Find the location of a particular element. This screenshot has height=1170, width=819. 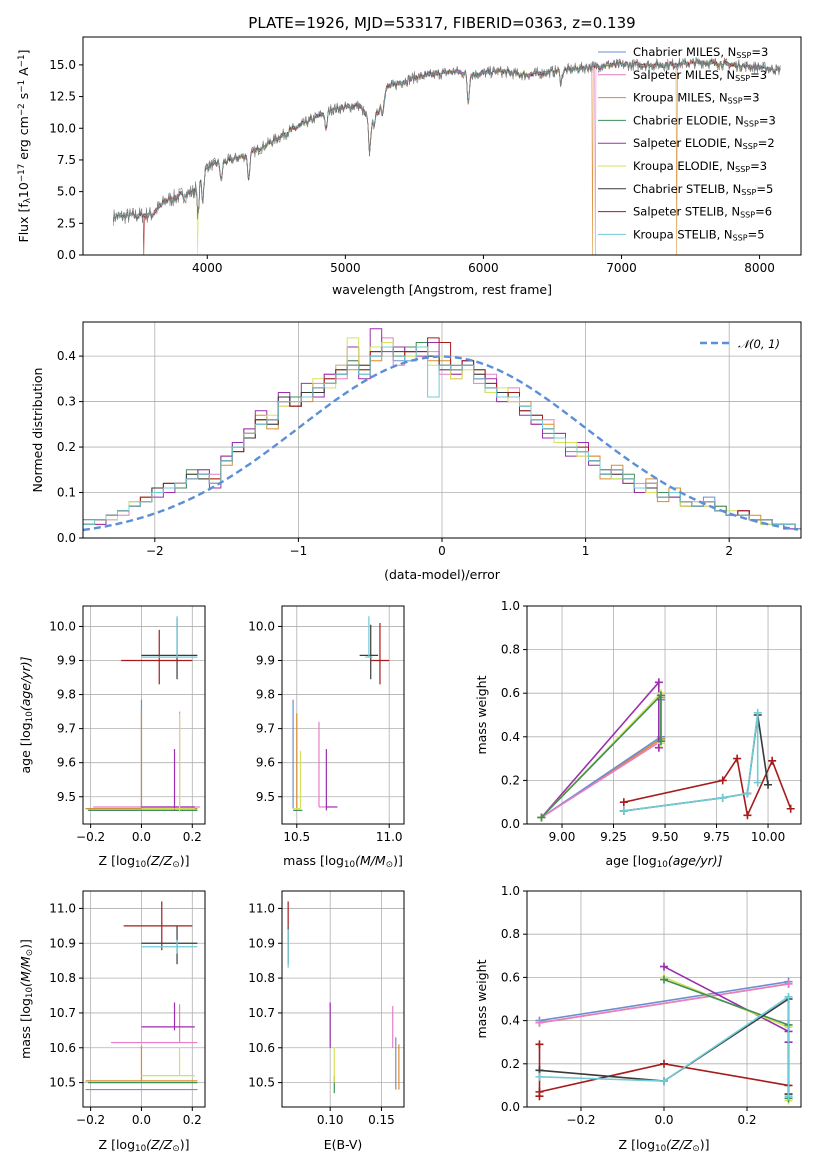

label-part: Chabrier MILES, N is located at coordinates (684, 52).